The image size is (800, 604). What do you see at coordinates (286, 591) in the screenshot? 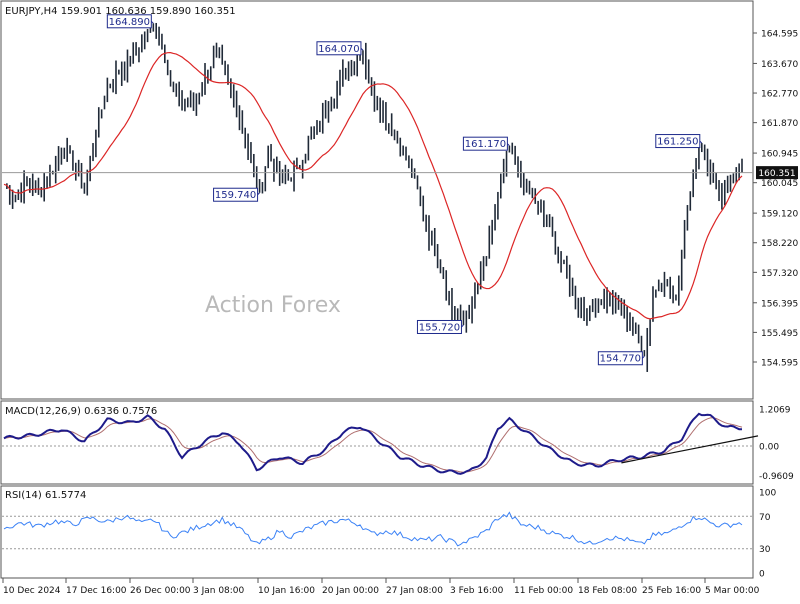
I see `x-tick-label: 10 Jan 16:00` at bounding box center [286, 591].